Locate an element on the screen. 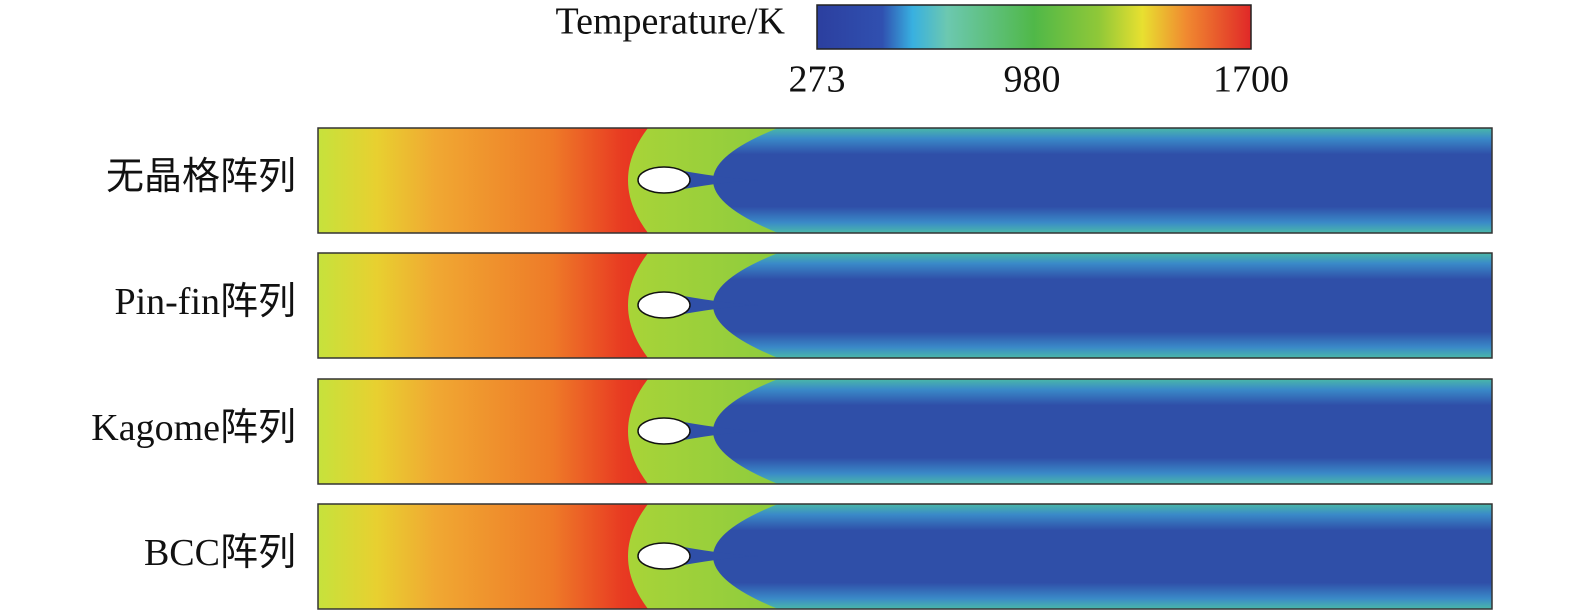 This screenshot has width=1575, height=616. panel-label: Pin-fin阵列 is located at coordinates (205, 302).